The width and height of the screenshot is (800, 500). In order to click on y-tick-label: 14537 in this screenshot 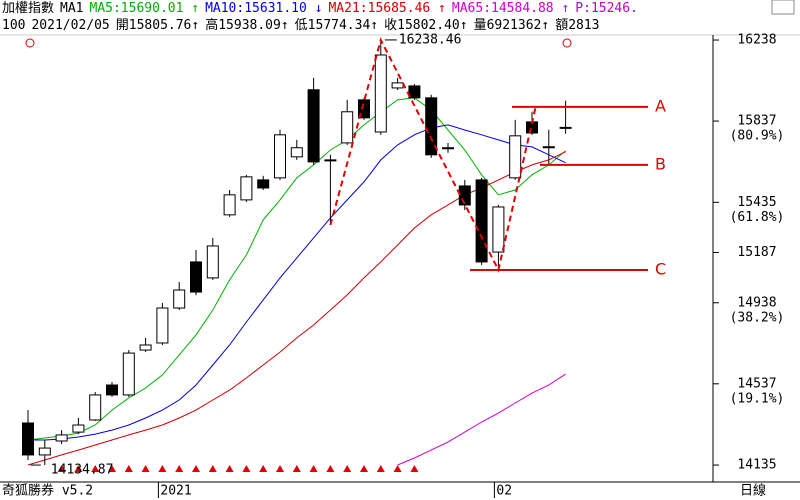, I will do `click(756, 383)`.